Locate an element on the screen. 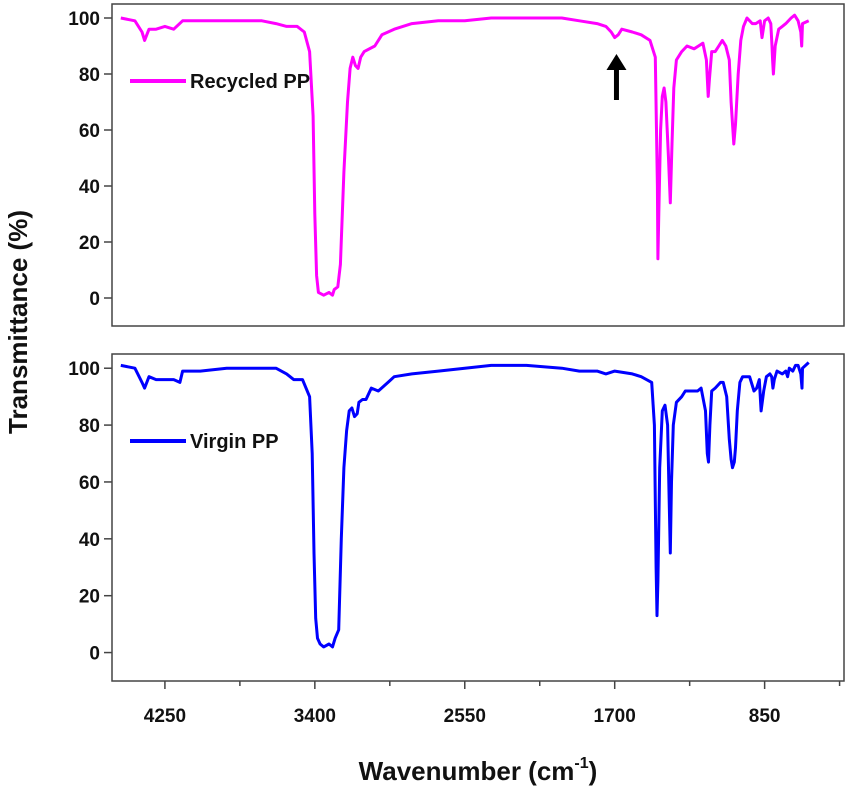  recycled-pp-legend: Recycled PP is located at coordinates (220, 82).